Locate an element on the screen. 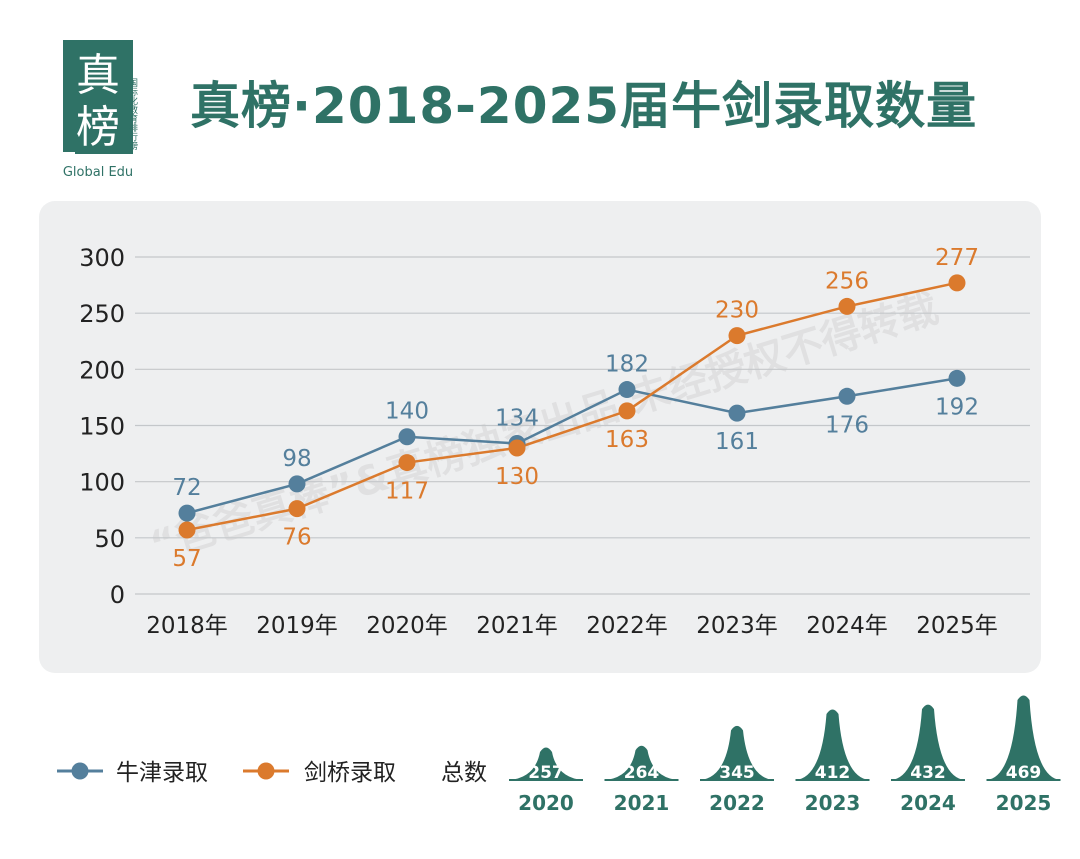 Image resolution: width=1080 pixels, height=859 pixels. oxford-data-label: 98 is located at coordinates (296, 459).